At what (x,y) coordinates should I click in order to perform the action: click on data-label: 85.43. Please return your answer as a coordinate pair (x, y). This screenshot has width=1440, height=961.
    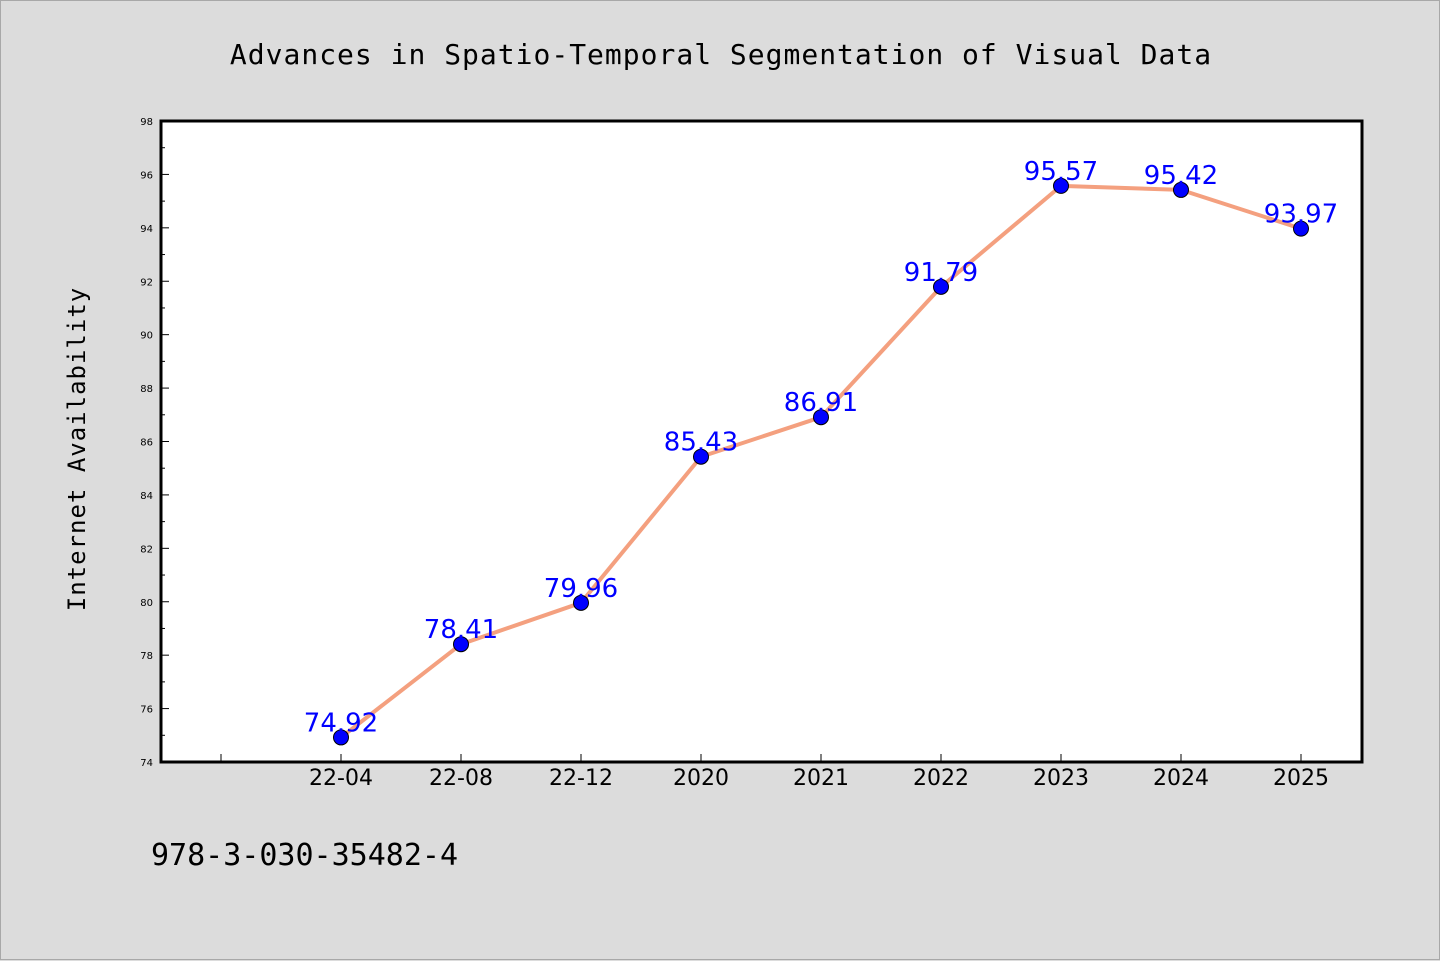
    Looking at the image, I should click on (701, 443).